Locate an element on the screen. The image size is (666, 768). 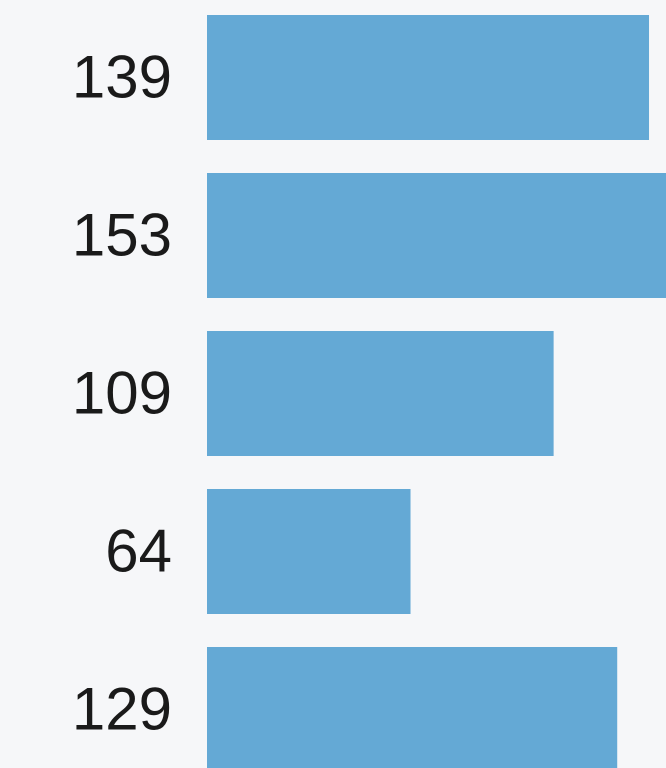
value-label: 139 is located at coordinates (122, 76).